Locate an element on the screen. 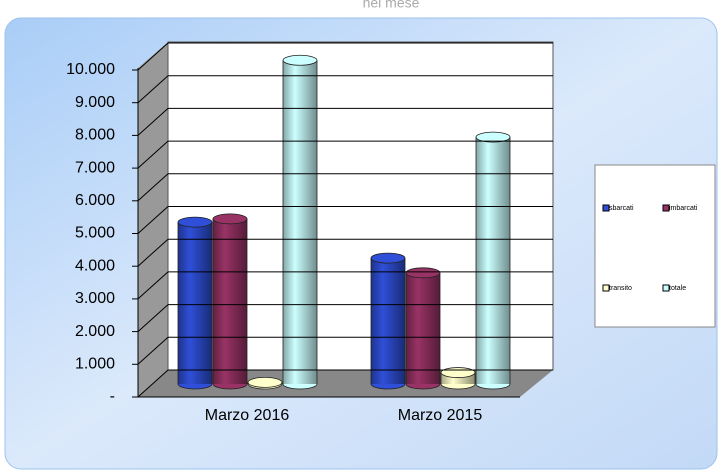 This screenshot has width=721, height=473. x-tick-label: Marzo 2015 is located at coordinates (440, 415).